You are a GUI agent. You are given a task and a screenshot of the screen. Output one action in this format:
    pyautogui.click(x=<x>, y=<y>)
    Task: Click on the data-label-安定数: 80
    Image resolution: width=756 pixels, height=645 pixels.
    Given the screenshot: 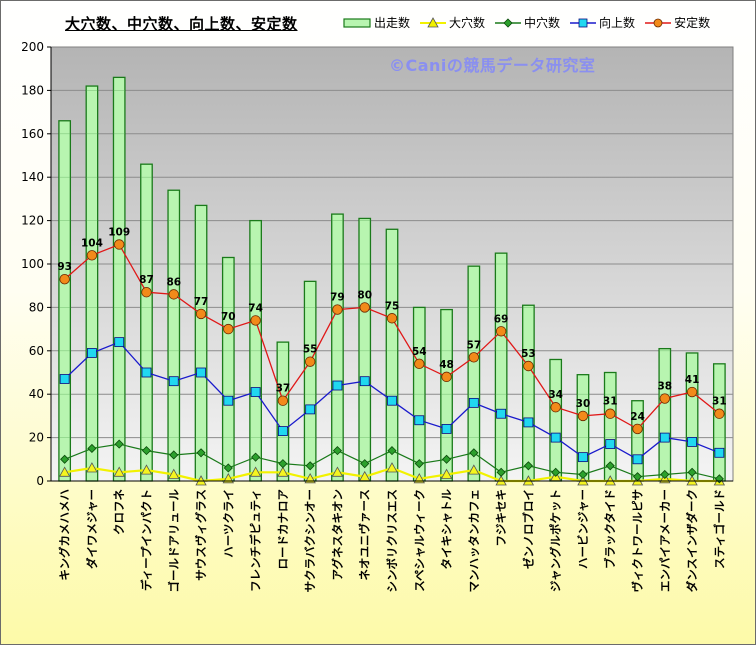 What is the action you would take?
    pyautogui.click(x=364, y=295)
    